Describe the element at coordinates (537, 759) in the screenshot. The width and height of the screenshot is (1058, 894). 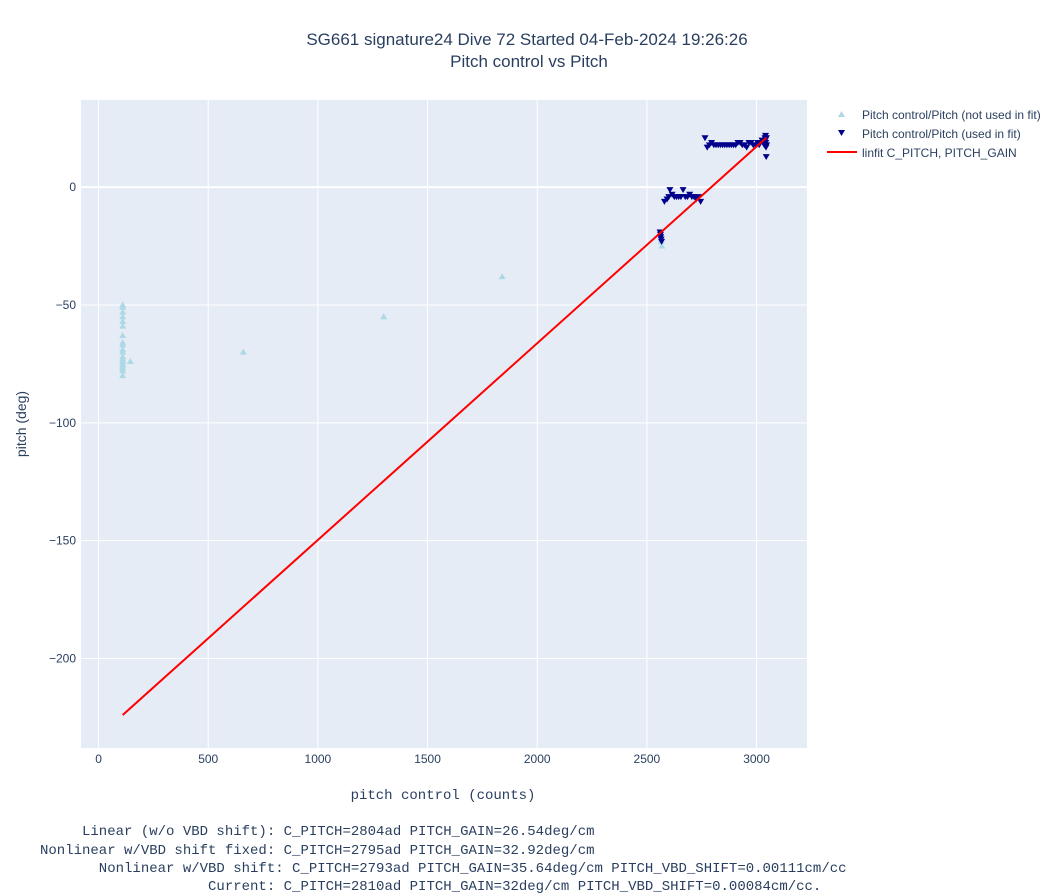
I see `x-tick-label: 2000` at that location.